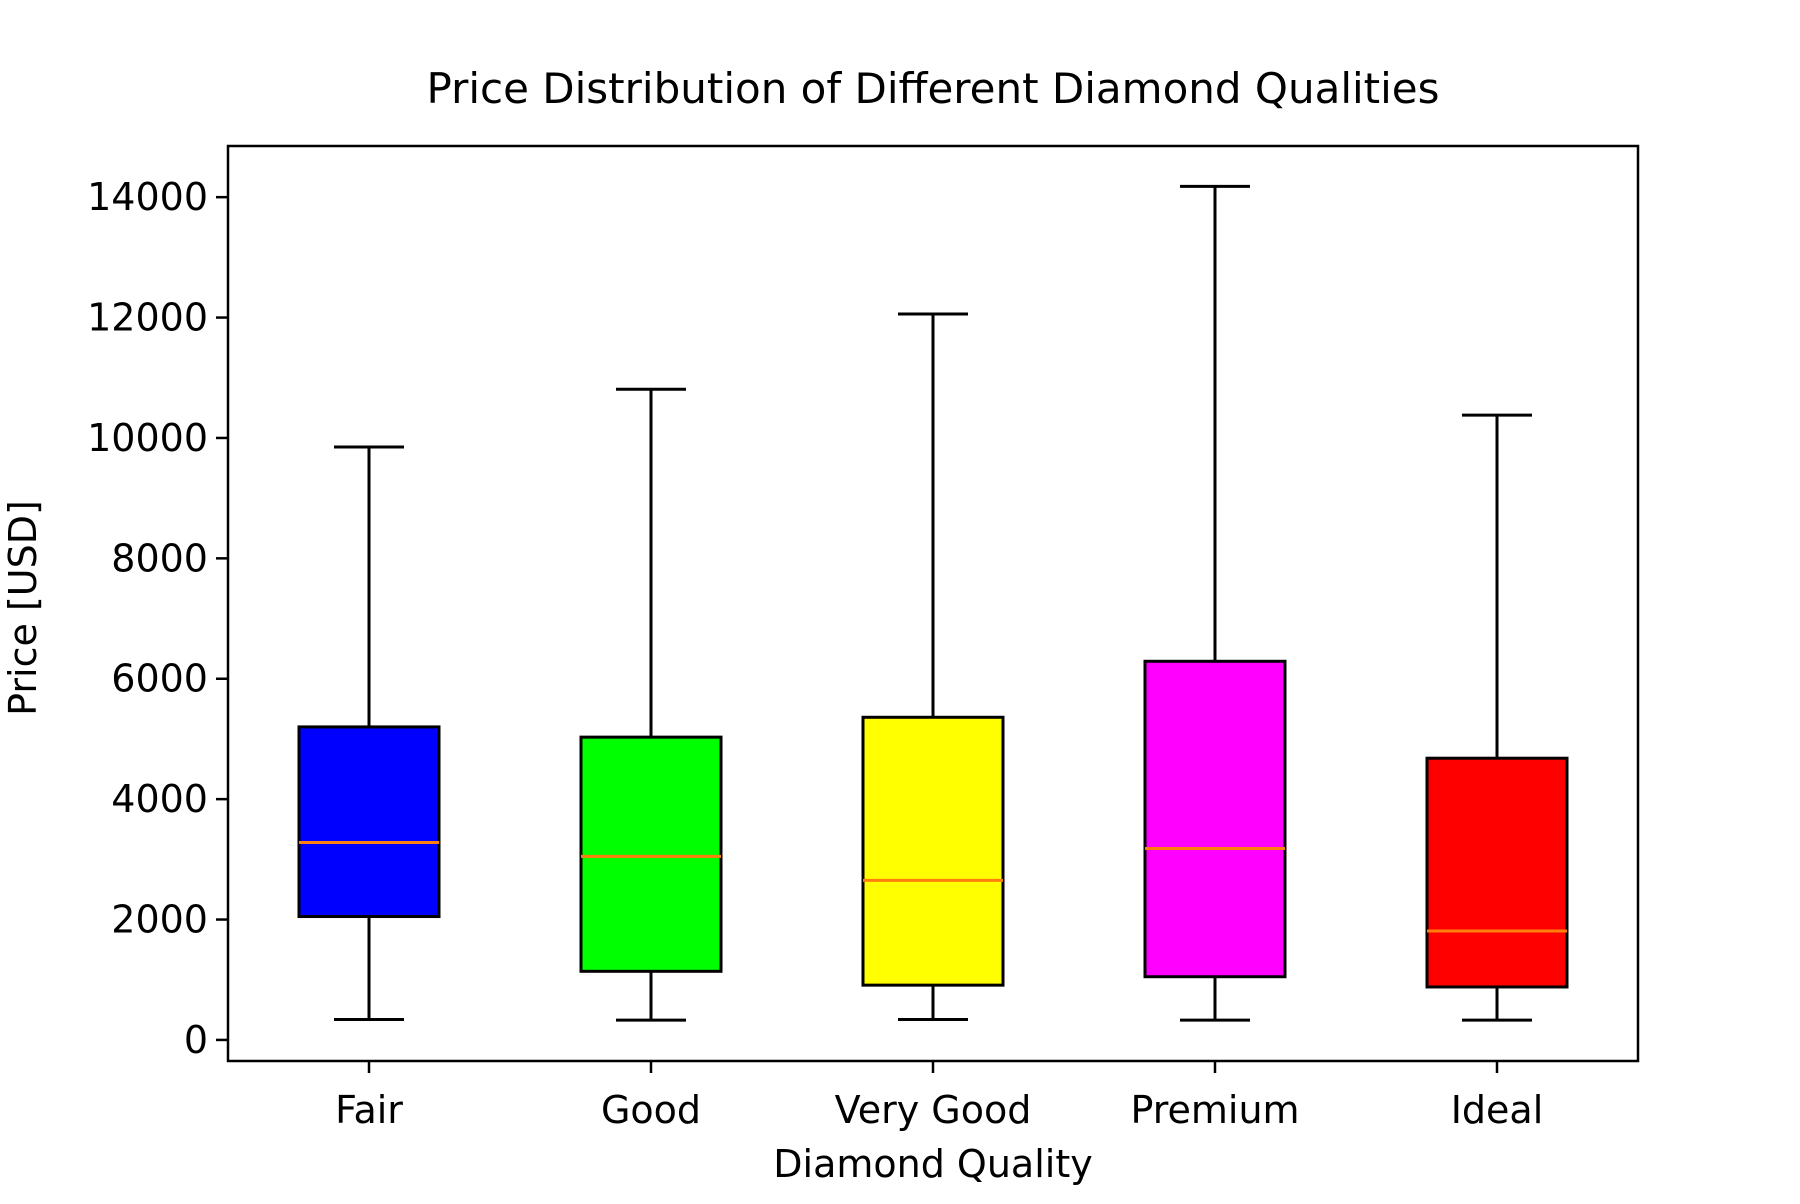 This screenshot has width=1800, height=1204. I want to click on box-fair, so click(369, 822).